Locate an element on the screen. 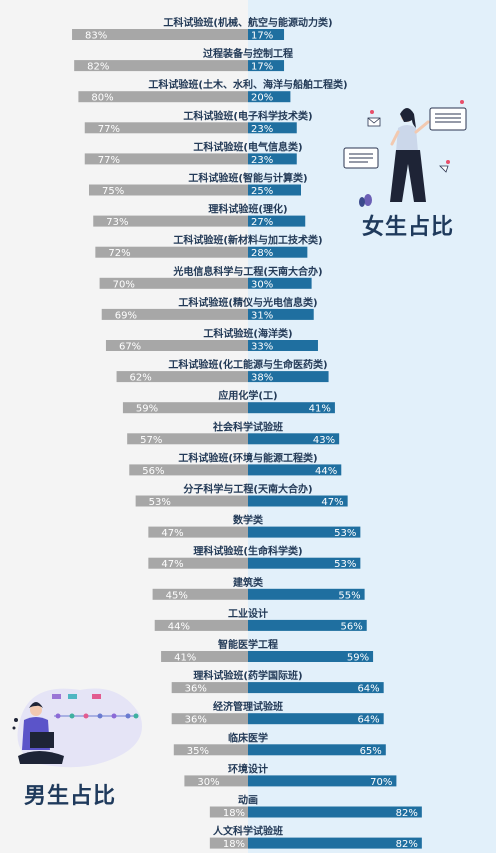 This screenshot has height=853, width=496. male-value-label: 36% is located at coordinates (196, 689).